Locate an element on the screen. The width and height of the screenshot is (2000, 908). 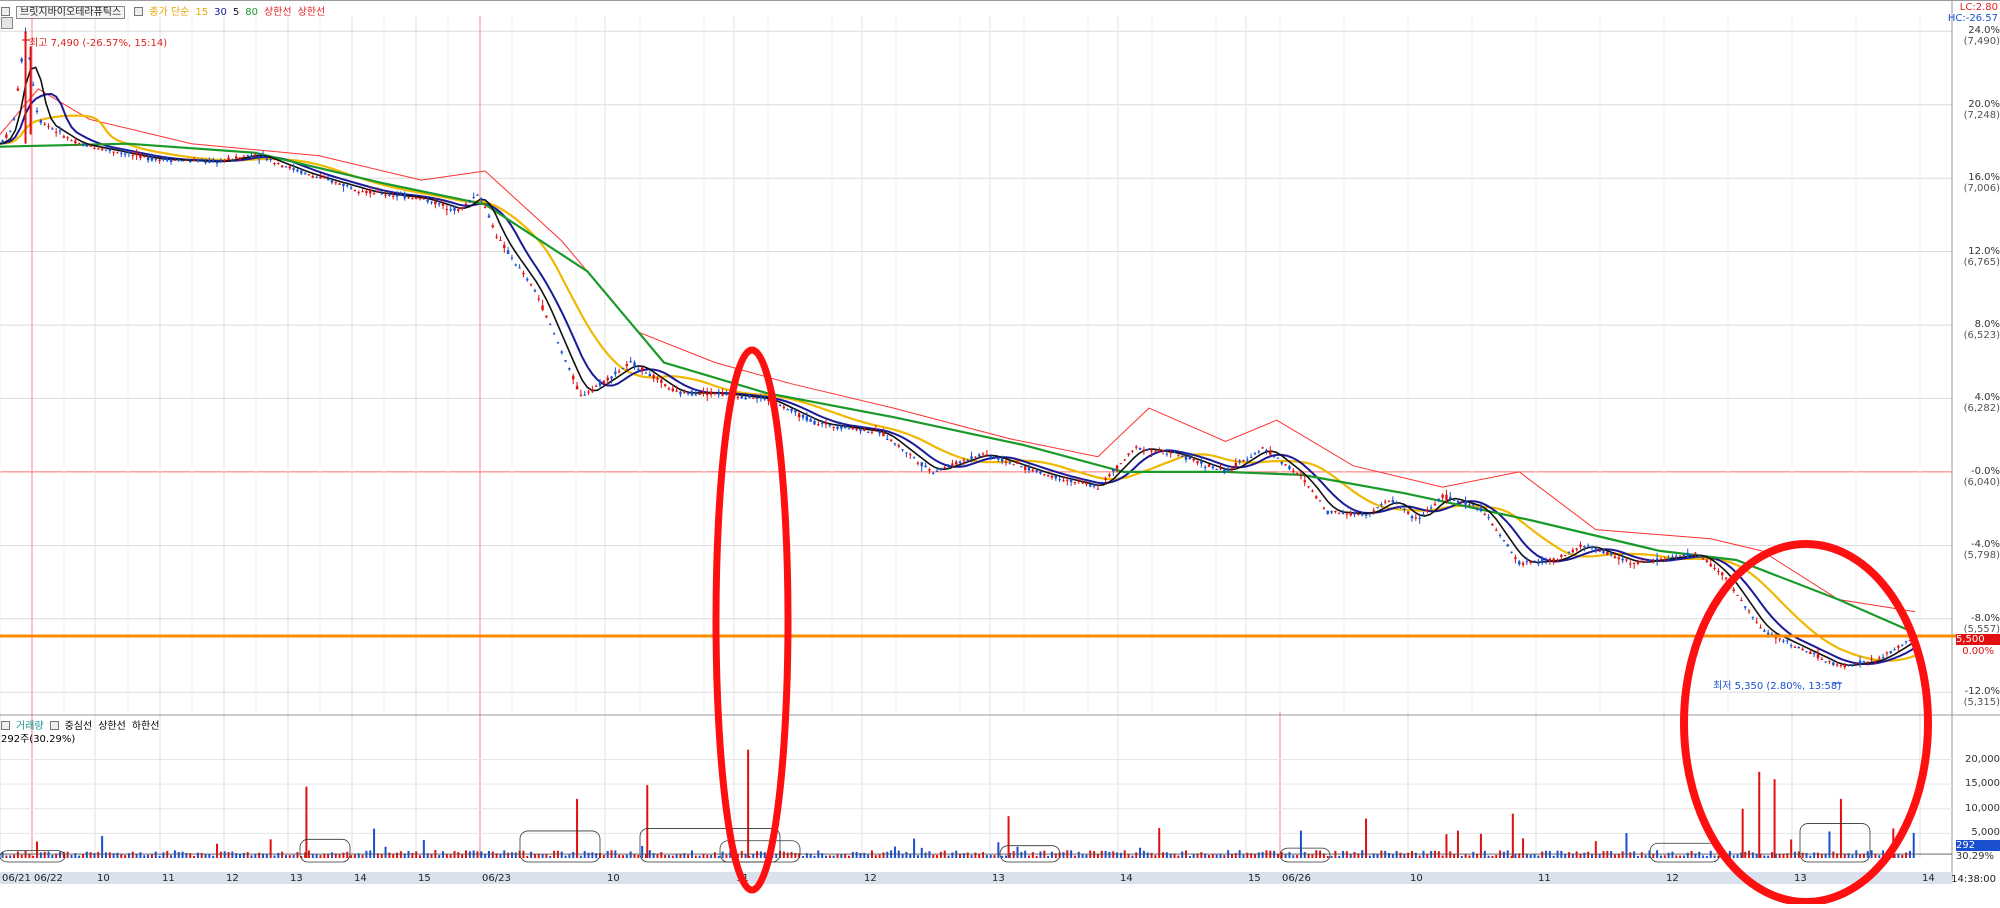
price-tick-pct: 4.0% is located at coordinates (1987, 398).